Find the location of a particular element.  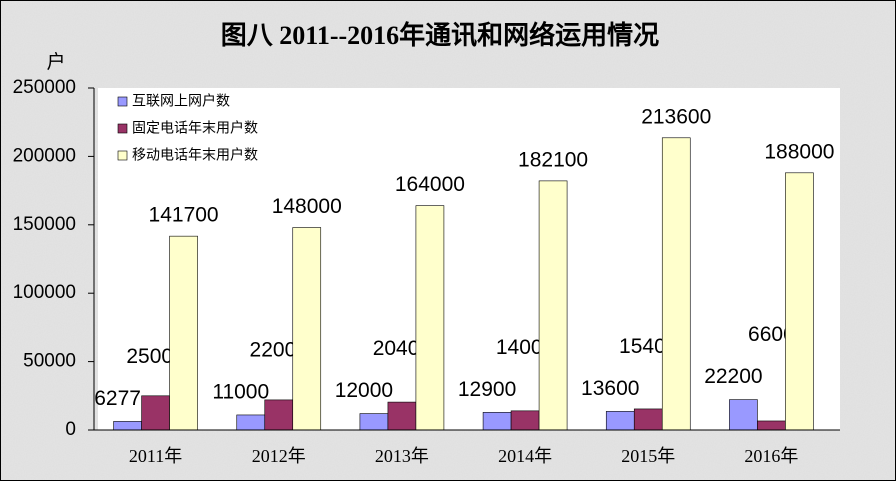

y-tick-label: 100000 is located at coordinates (44, 292).